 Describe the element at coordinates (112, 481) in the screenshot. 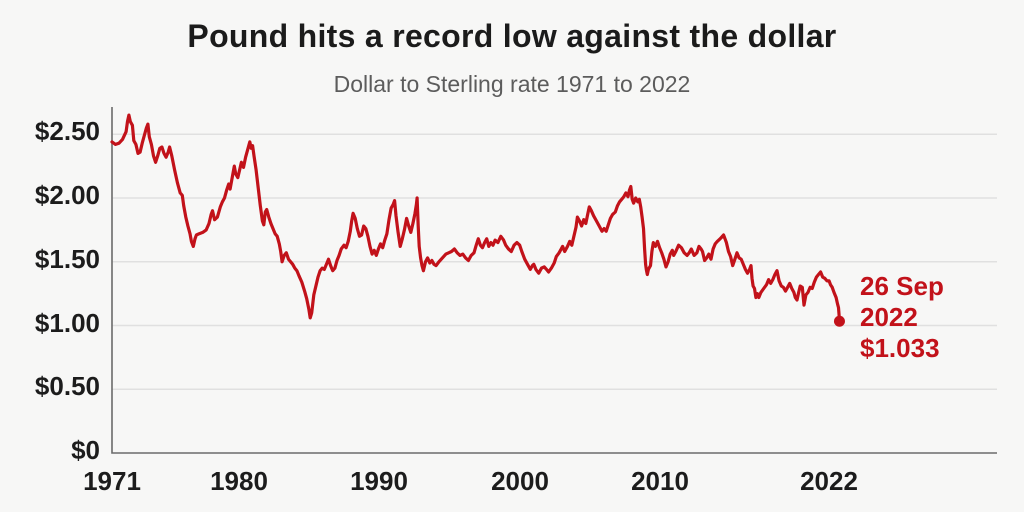

I see `x-axis-tick-label-1971: 1971` at that location.